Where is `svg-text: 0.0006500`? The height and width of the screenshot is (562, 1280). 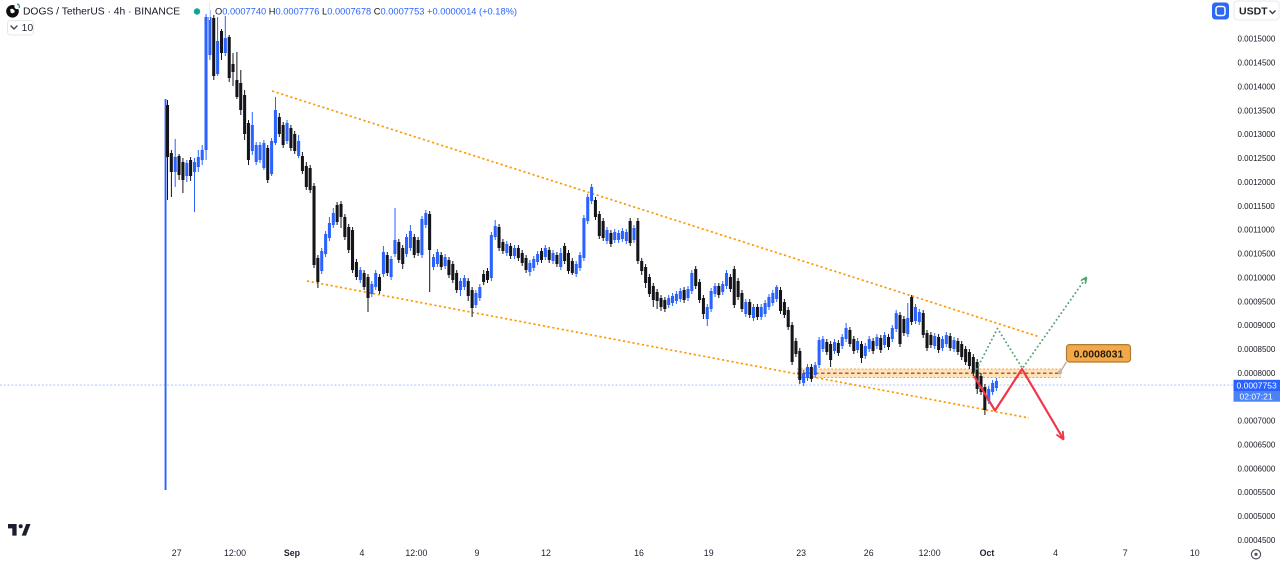
svg-text: 0.0006500 is located at coordinates (1257, 445).